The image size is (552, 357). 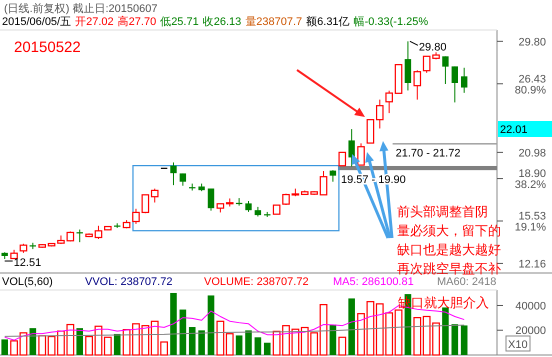 What do you see at coordinates (532, 264) in the screenshot?
I see `y-tick-label: 12.16` at bounding box center [532, 264].